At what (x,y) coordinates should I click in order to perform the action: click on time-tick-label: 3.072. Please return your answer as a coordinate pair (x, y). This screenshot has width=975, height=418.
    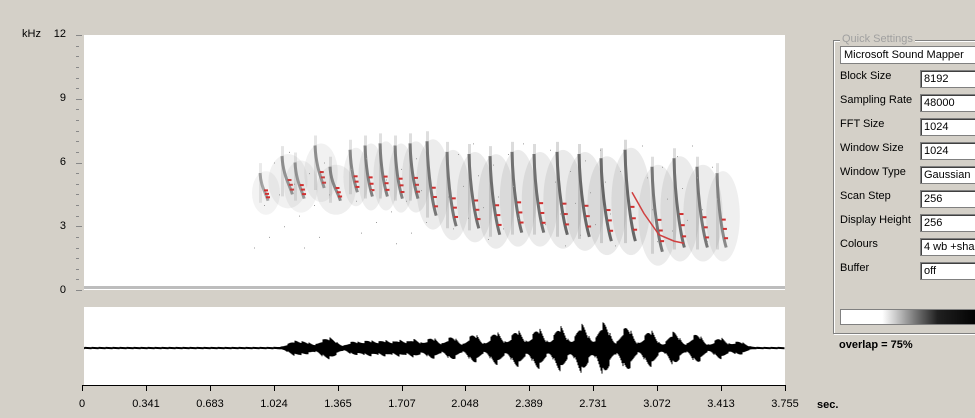
    Looking at the image, I should click on (657, 404).